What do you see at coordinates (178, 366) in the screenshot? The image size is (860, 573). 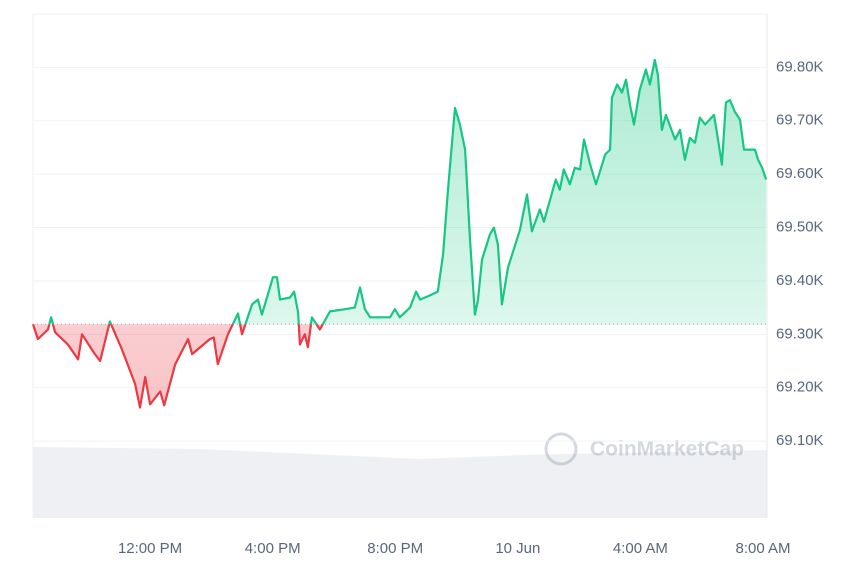 I see `price-line-down` at bounding box center [178, 366].